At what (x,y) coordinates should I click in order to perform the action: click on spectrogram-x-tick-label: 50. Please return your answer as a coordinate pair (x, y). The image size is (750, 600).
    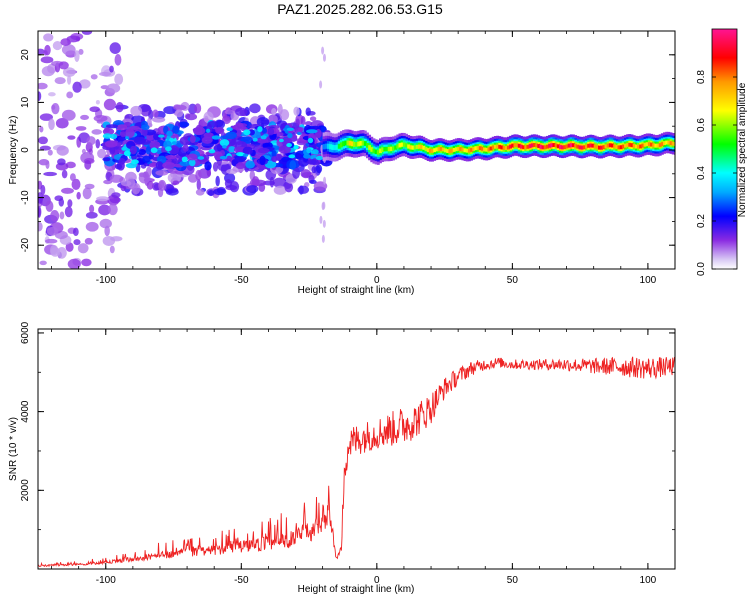
    Looking at the image, I should click on (513, 280).